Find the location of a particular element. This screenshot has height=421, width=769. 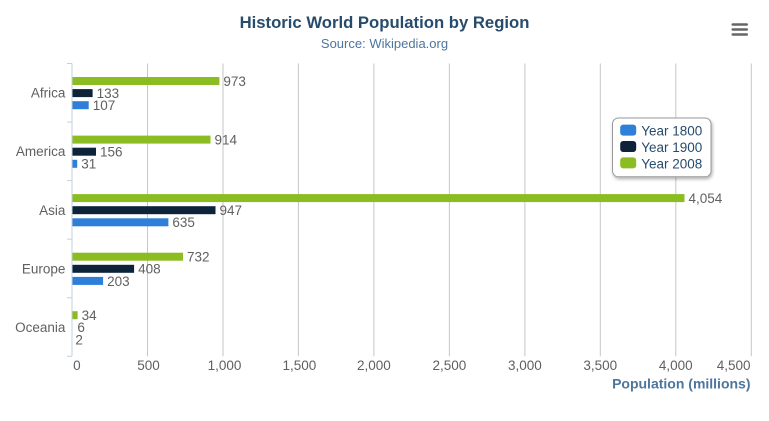

svg-text: Year 2008 is located at coordinates (671, 163).